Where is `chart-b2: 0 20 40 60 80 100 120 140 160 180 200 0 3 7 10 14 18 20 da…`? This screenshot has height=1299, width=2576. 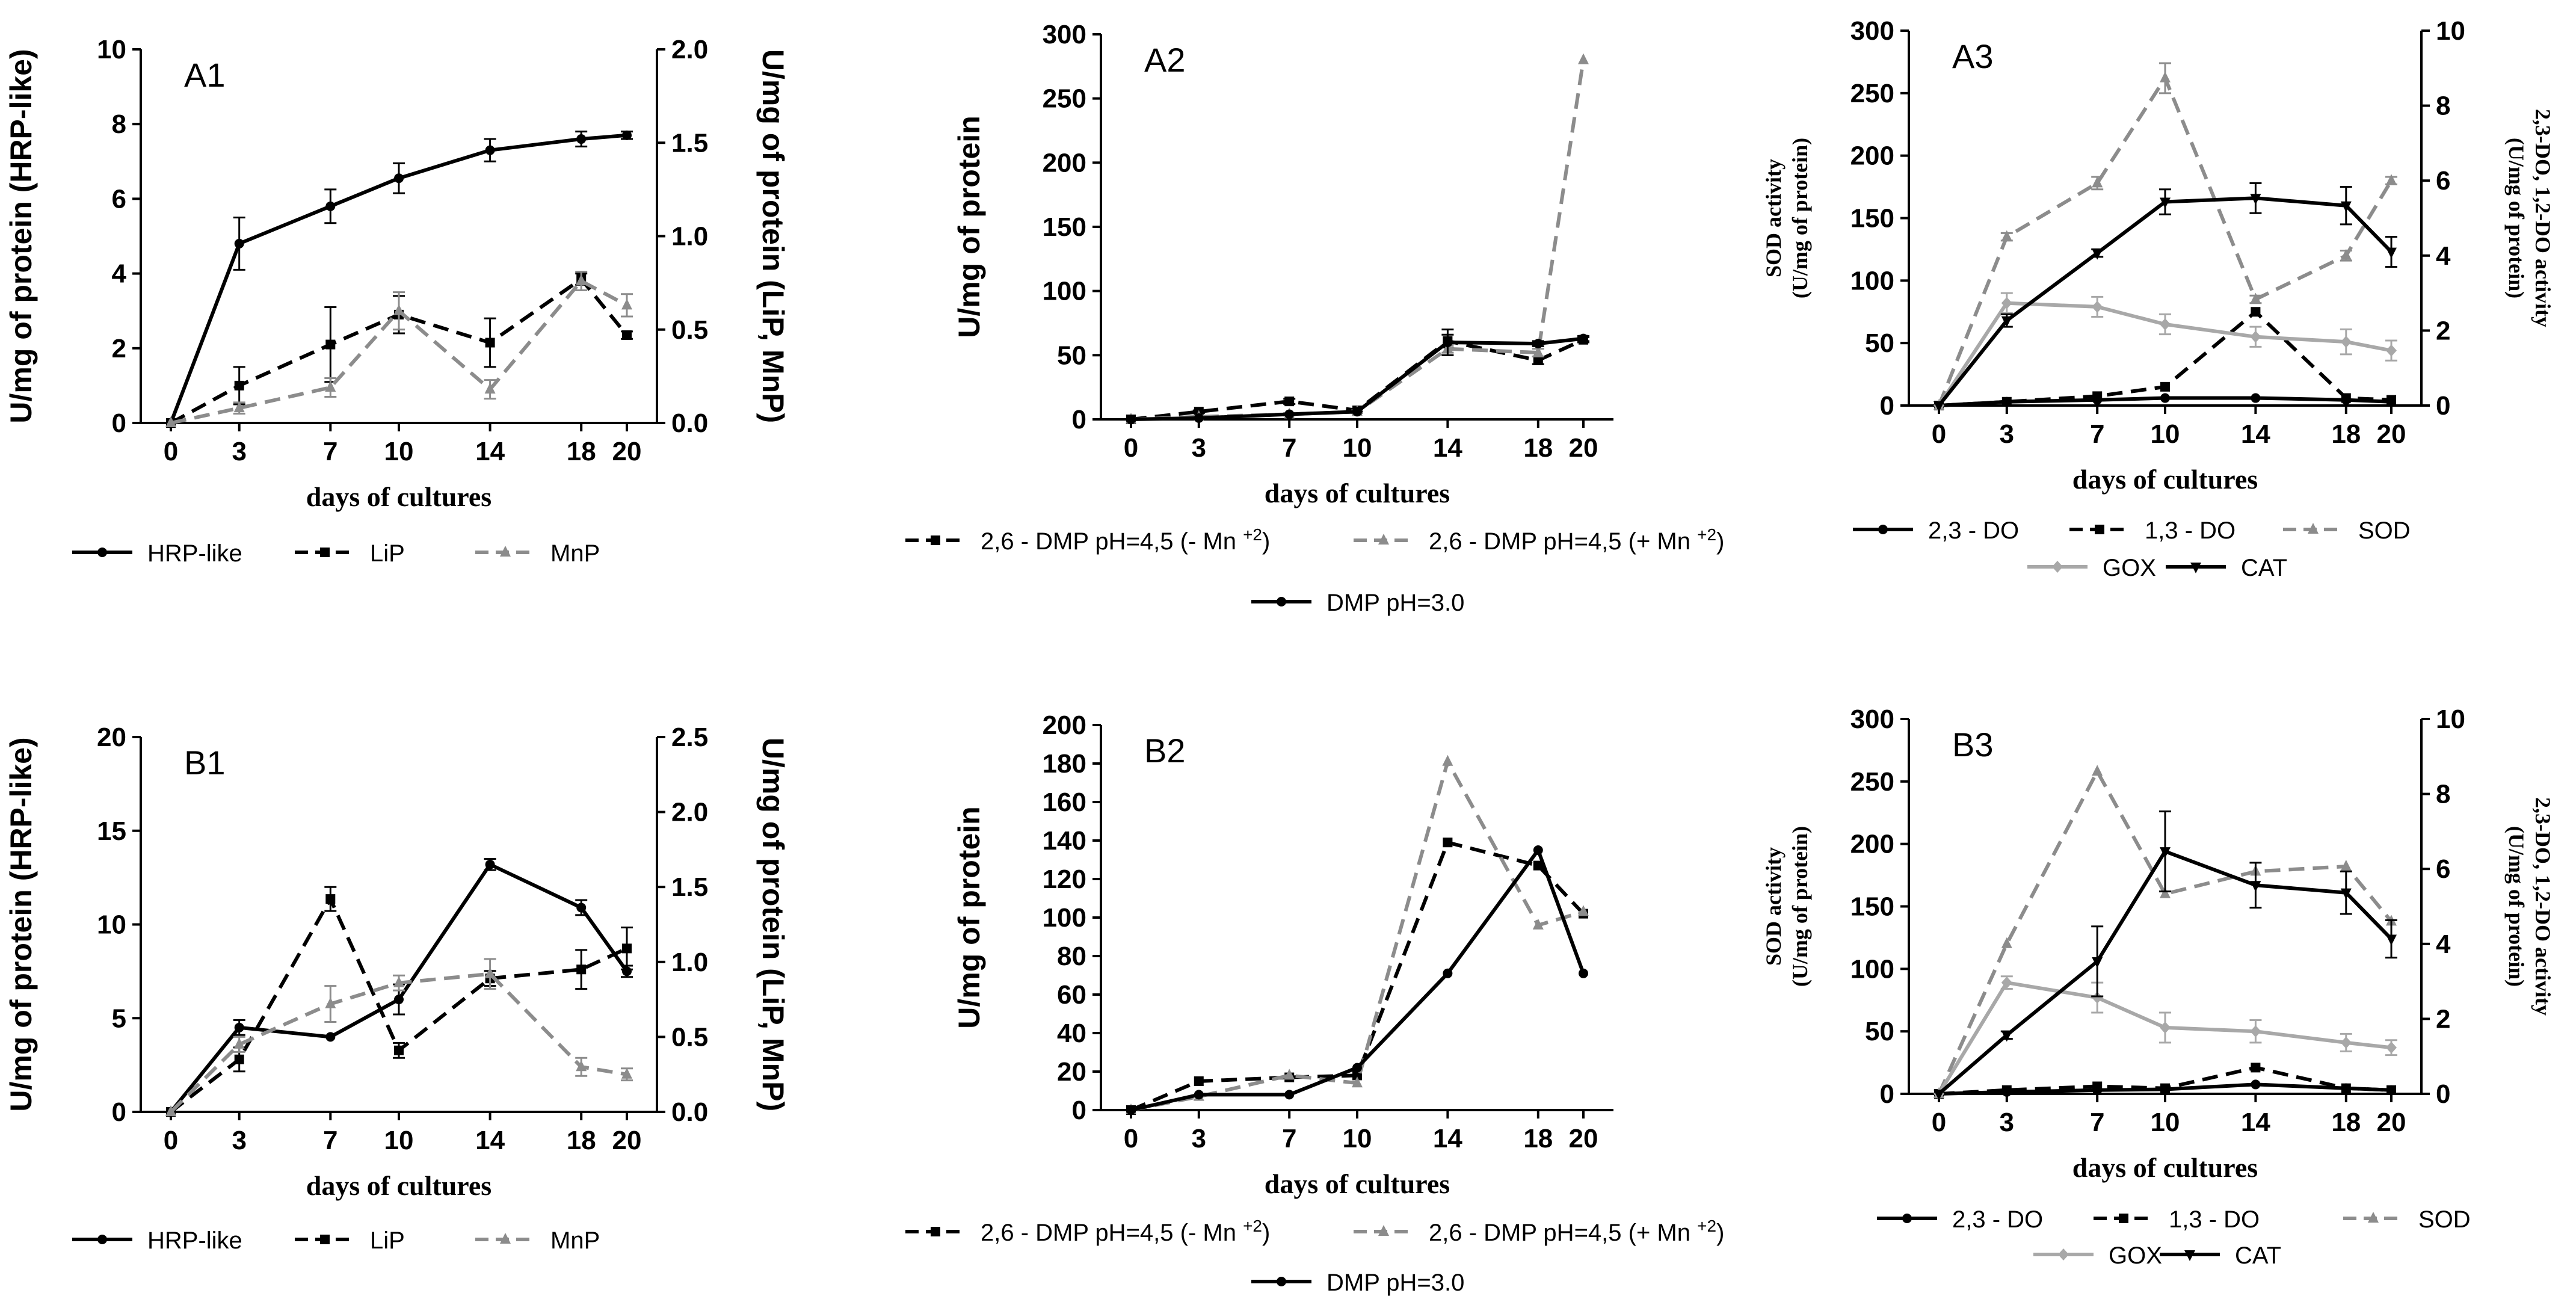 chart-b2: 0 20 40 60 80 100 120 140 160 180 200 0 3 7 10 14 18 20 da… is located at coordinates (1314, 1003).